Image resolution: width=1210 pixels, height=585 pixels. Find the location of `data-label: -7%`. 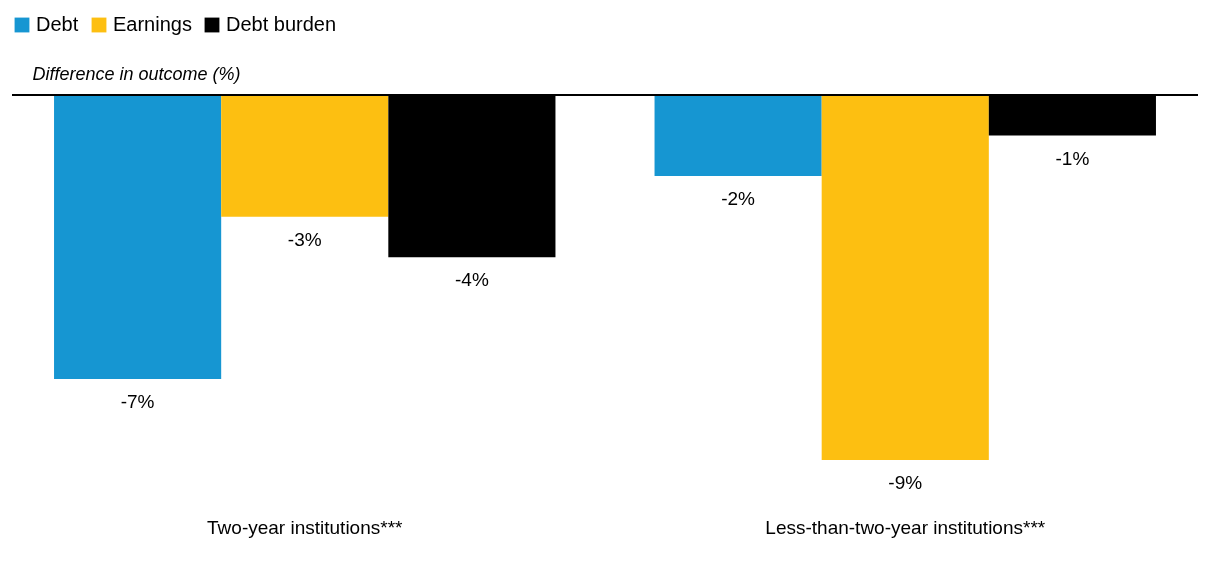

data-label: -7% is located at coordinates (137, 401).